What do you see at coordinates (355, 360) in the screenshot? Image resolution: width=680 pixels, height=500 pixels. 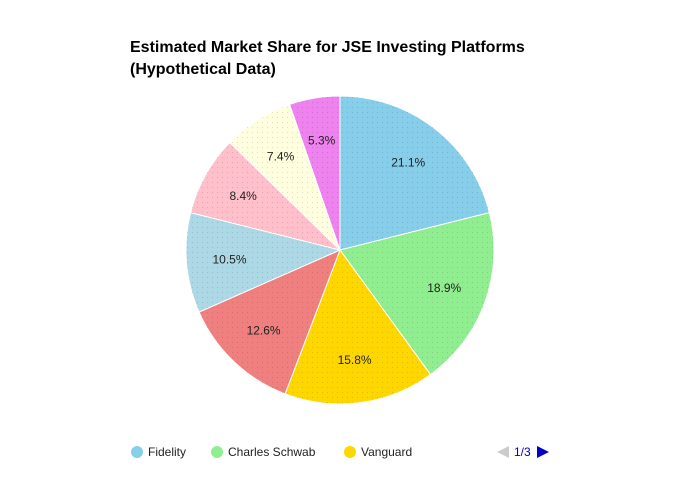 I see `pie-slice-label: 15.8%` at bounding box center [355, 360].